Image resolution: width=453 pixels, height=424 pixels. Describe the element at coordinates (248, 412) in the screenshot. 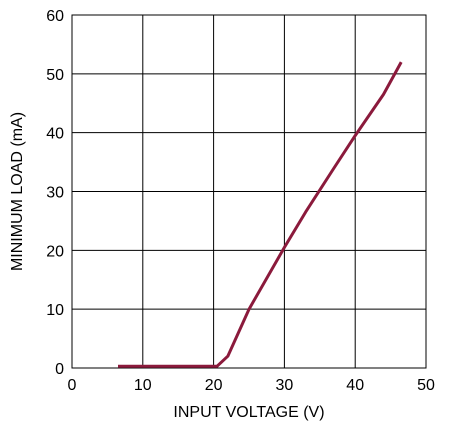

I see `x-axis-title: INPUT VOLTAGE (V)` at that location.